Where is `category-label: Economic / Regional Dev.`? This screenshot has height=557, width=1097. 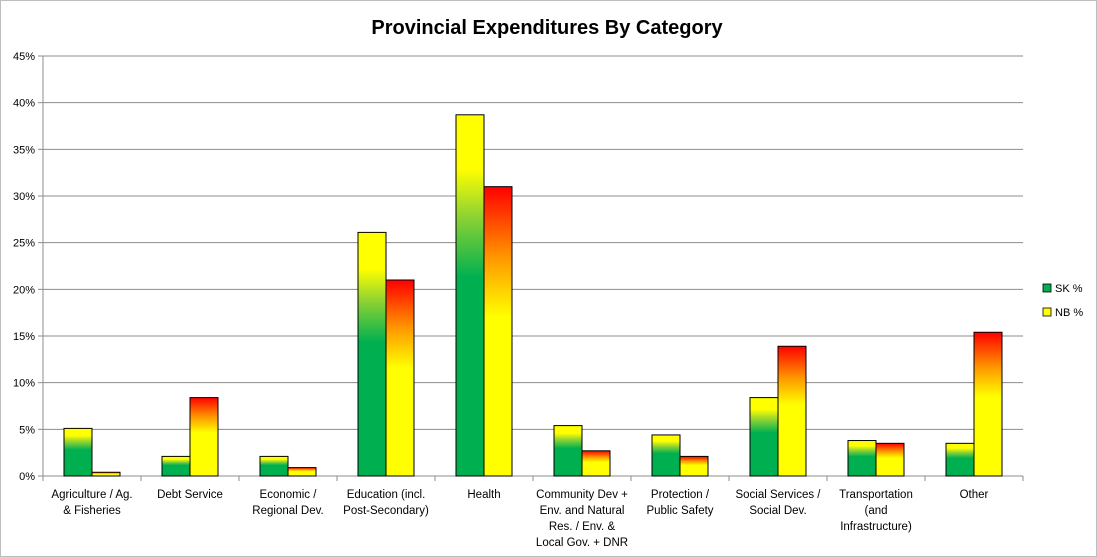 category-label: Economic / Regional Dev. is located at coordinates (287, 503).